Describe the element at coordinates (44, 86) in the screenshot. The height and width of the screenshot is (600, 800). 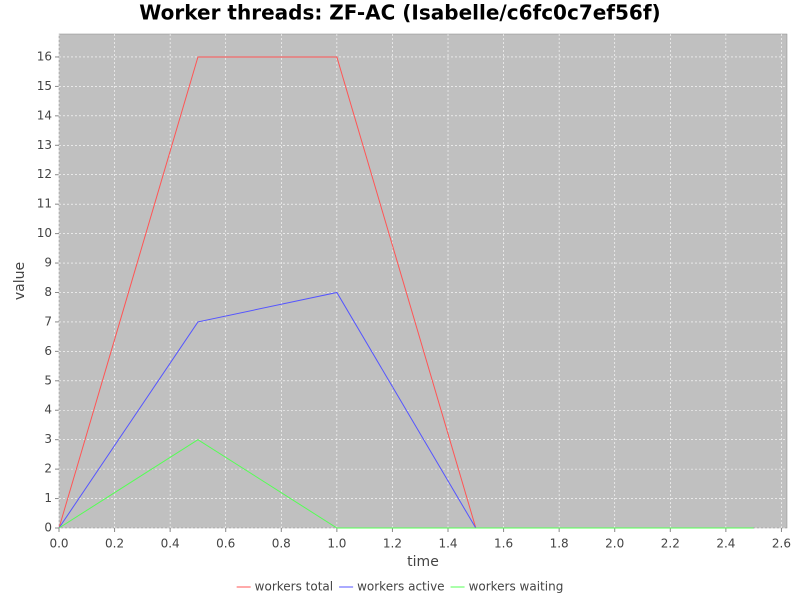
I see `y-tick-label: 15` at that location.